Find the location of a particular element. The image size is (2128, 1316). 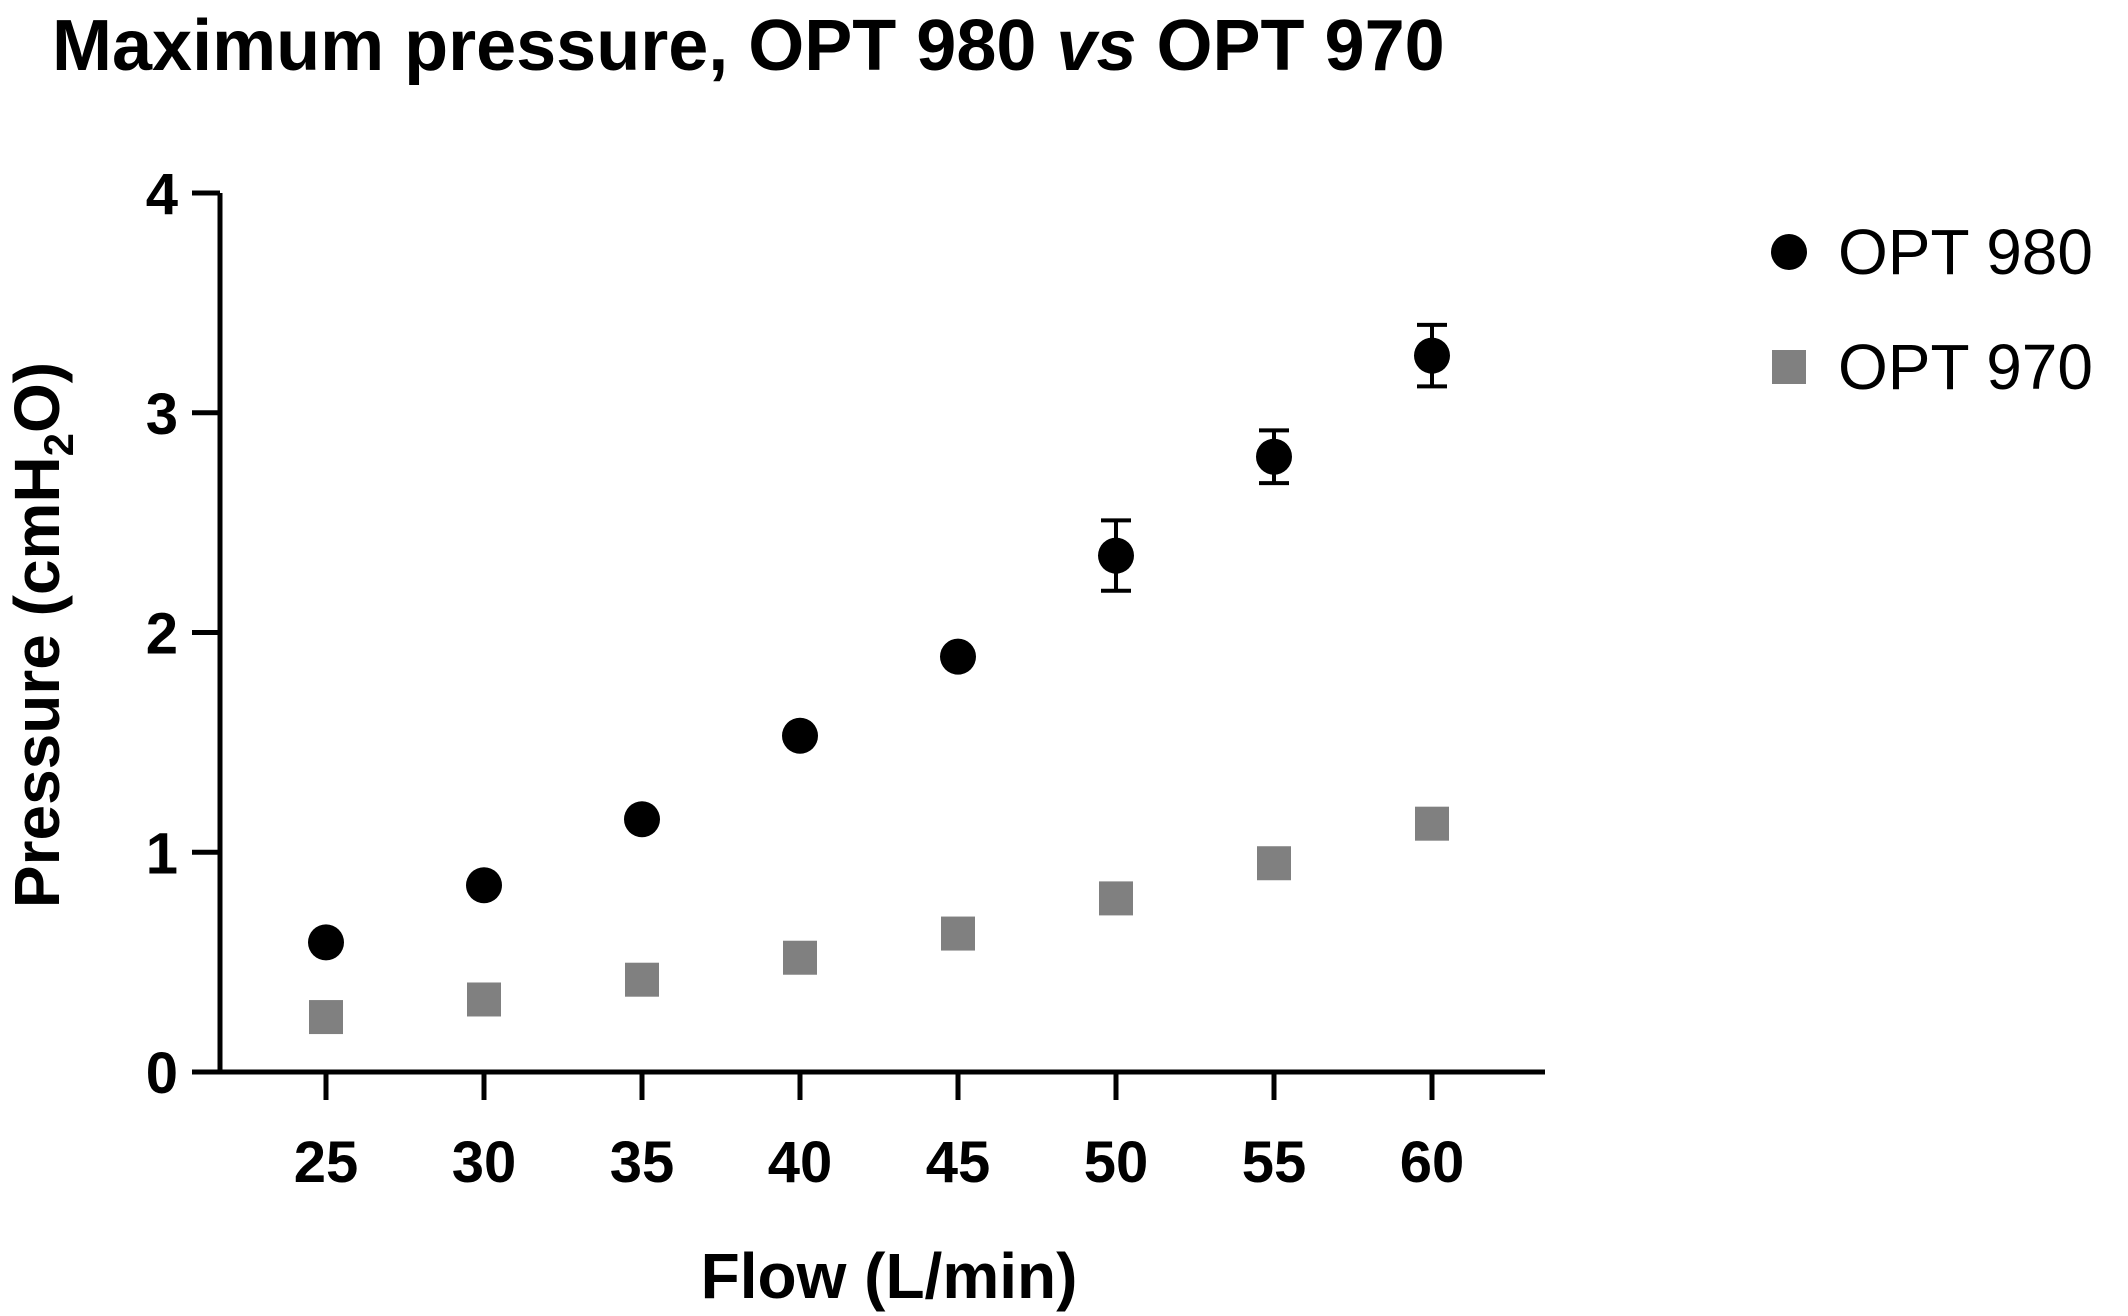

y-tick-label: 2 is located at coordinates (162, 634).